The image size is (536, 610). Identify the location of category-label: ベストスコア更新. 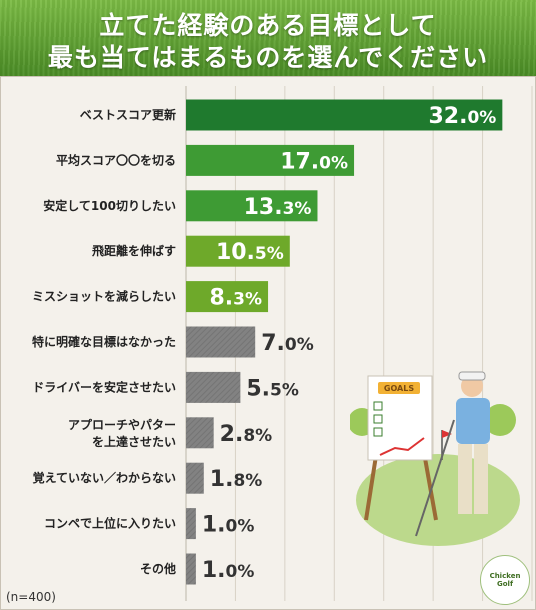
(128, 114).